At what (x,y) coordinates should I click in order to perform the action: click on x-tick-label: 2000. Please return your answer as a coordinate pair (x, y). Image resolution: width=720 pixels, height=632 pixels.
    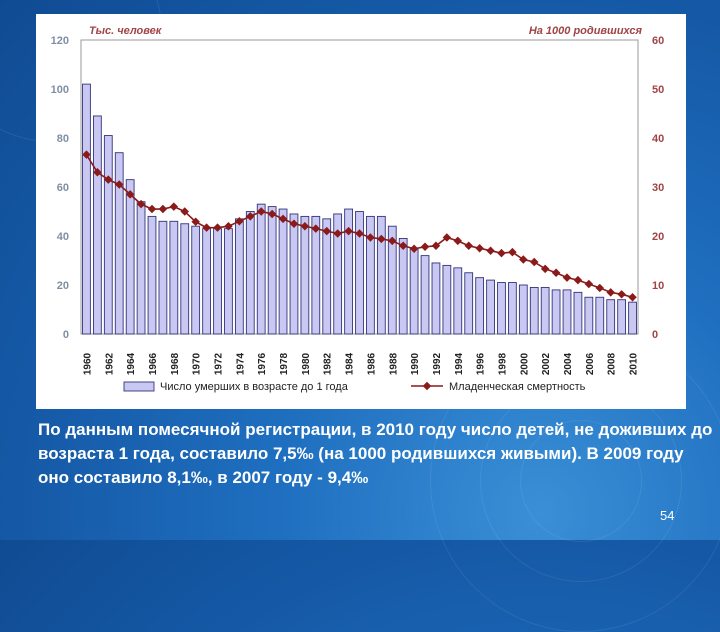
    Looking at the image, I should click on (524, 363).